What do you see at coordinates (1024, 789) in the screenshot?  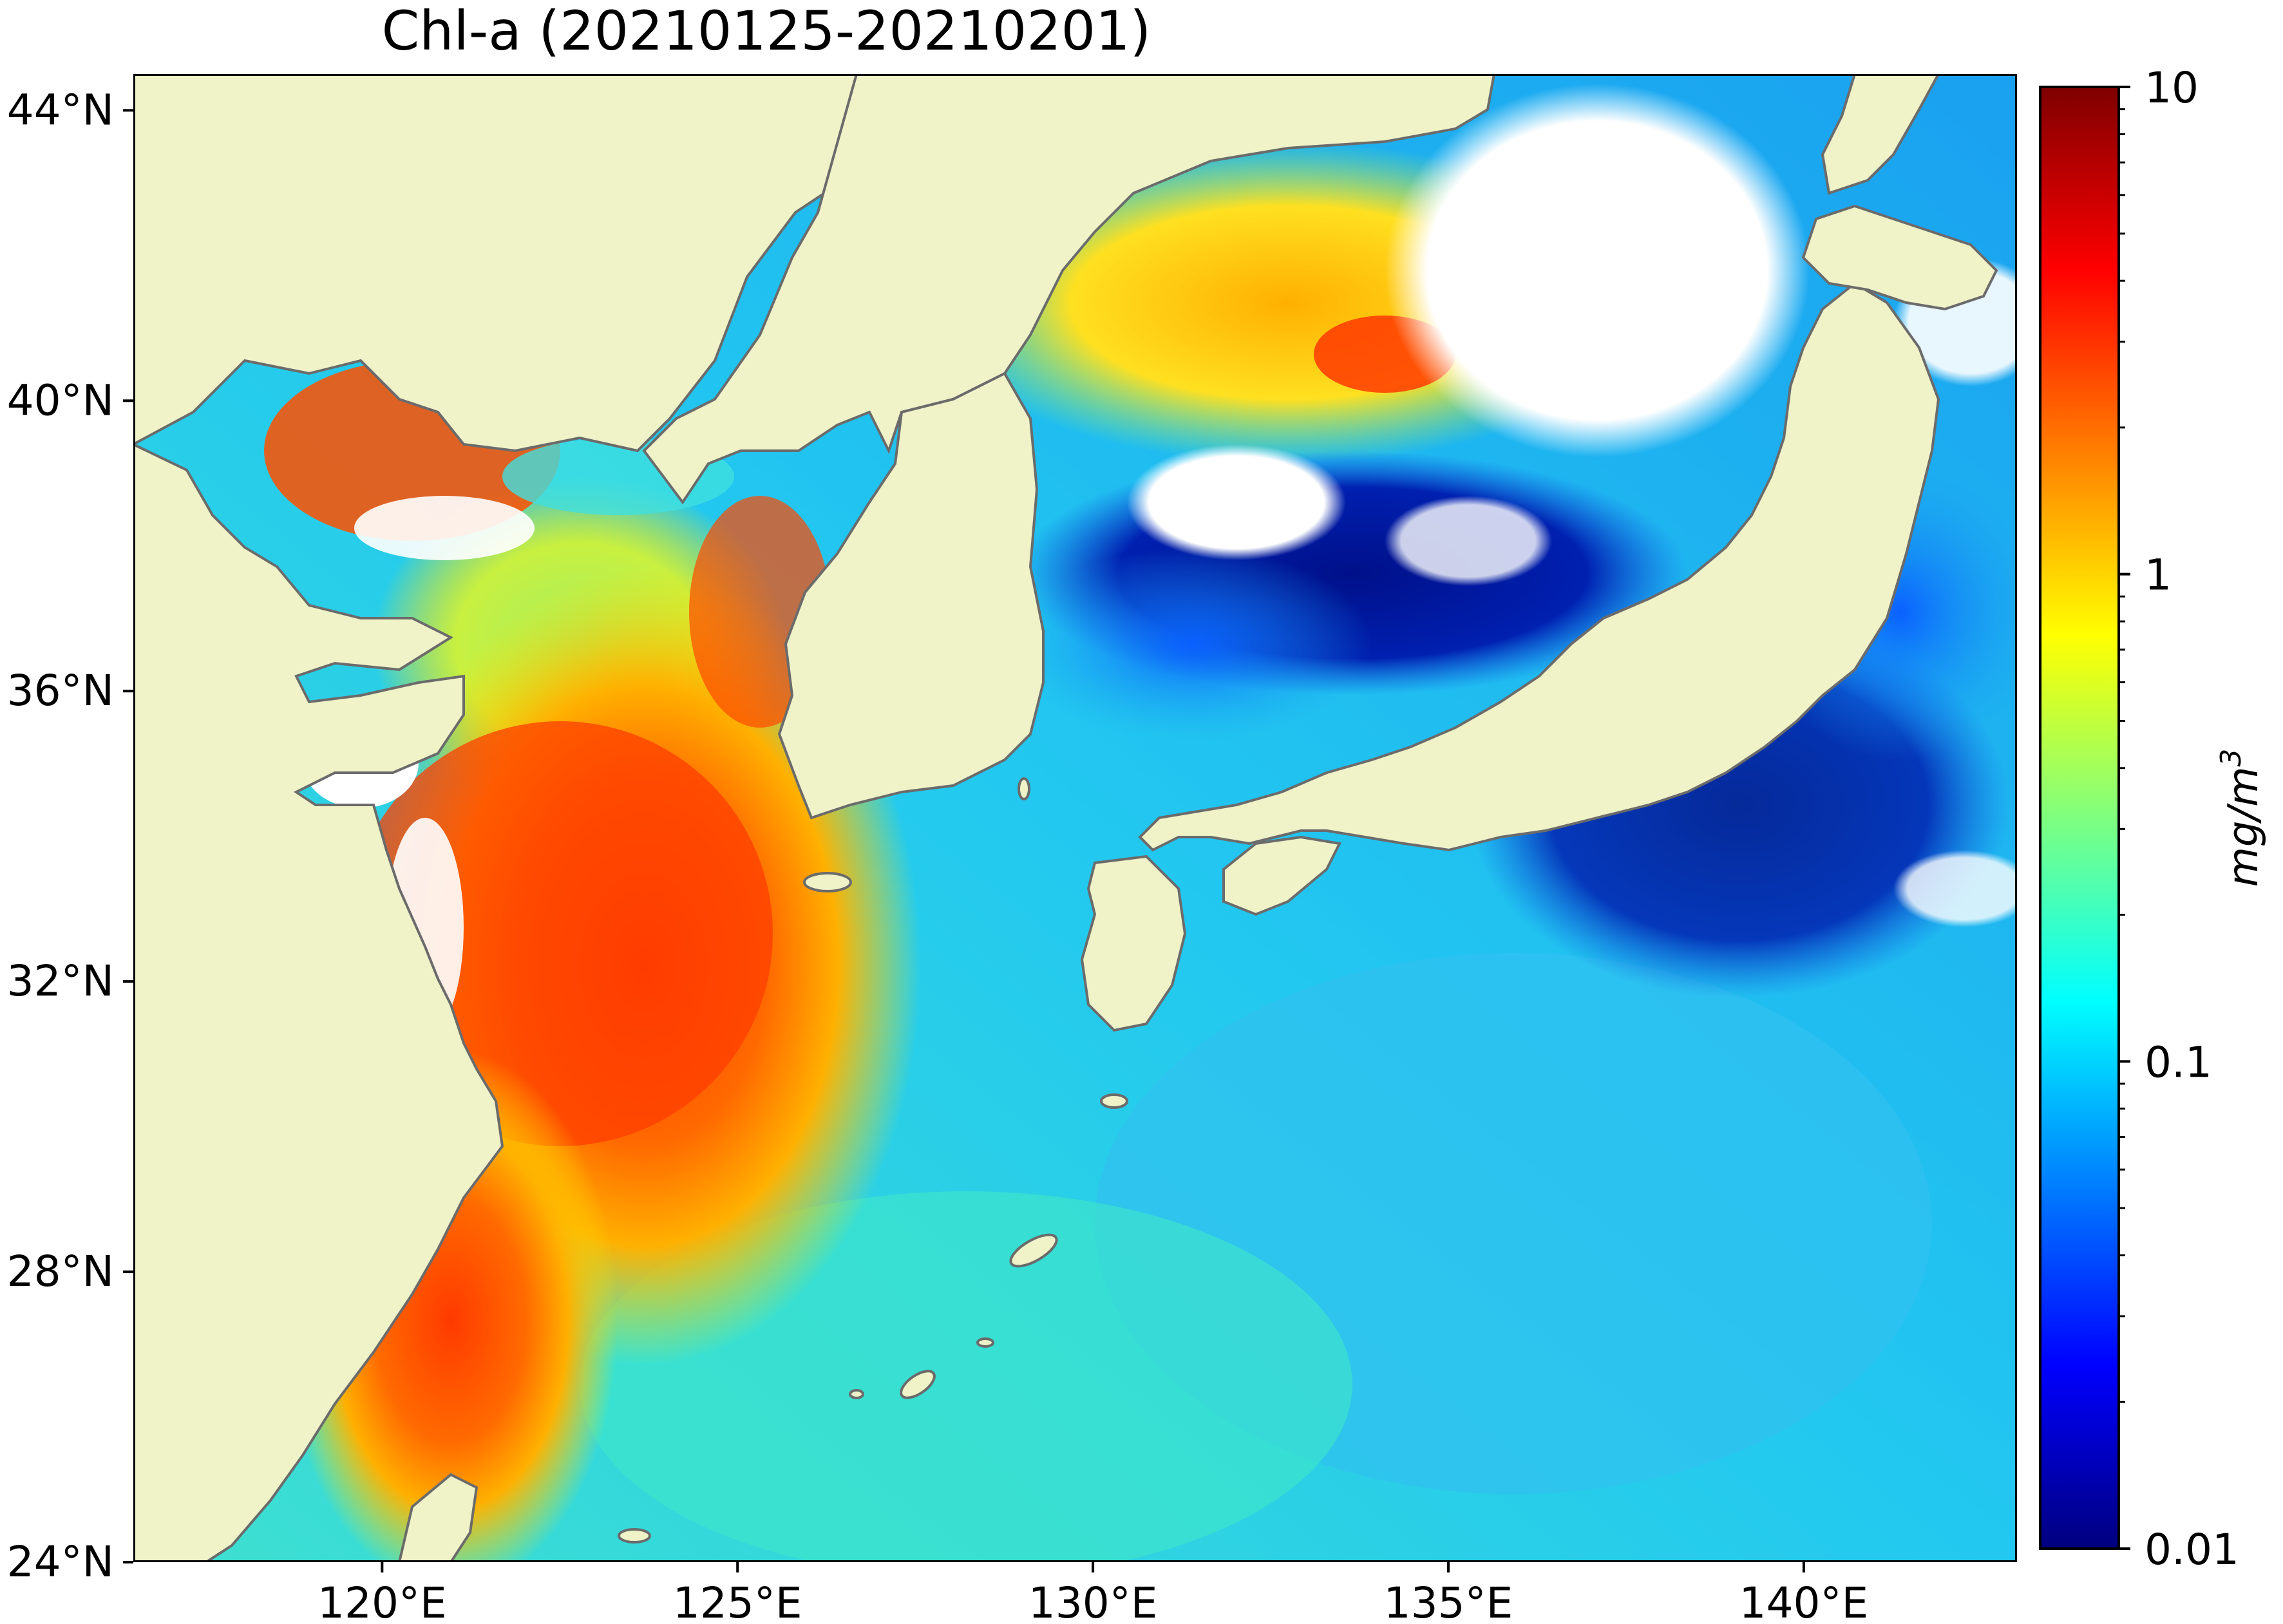 I see `land-tsushima` at bounding box center [1024, 789].